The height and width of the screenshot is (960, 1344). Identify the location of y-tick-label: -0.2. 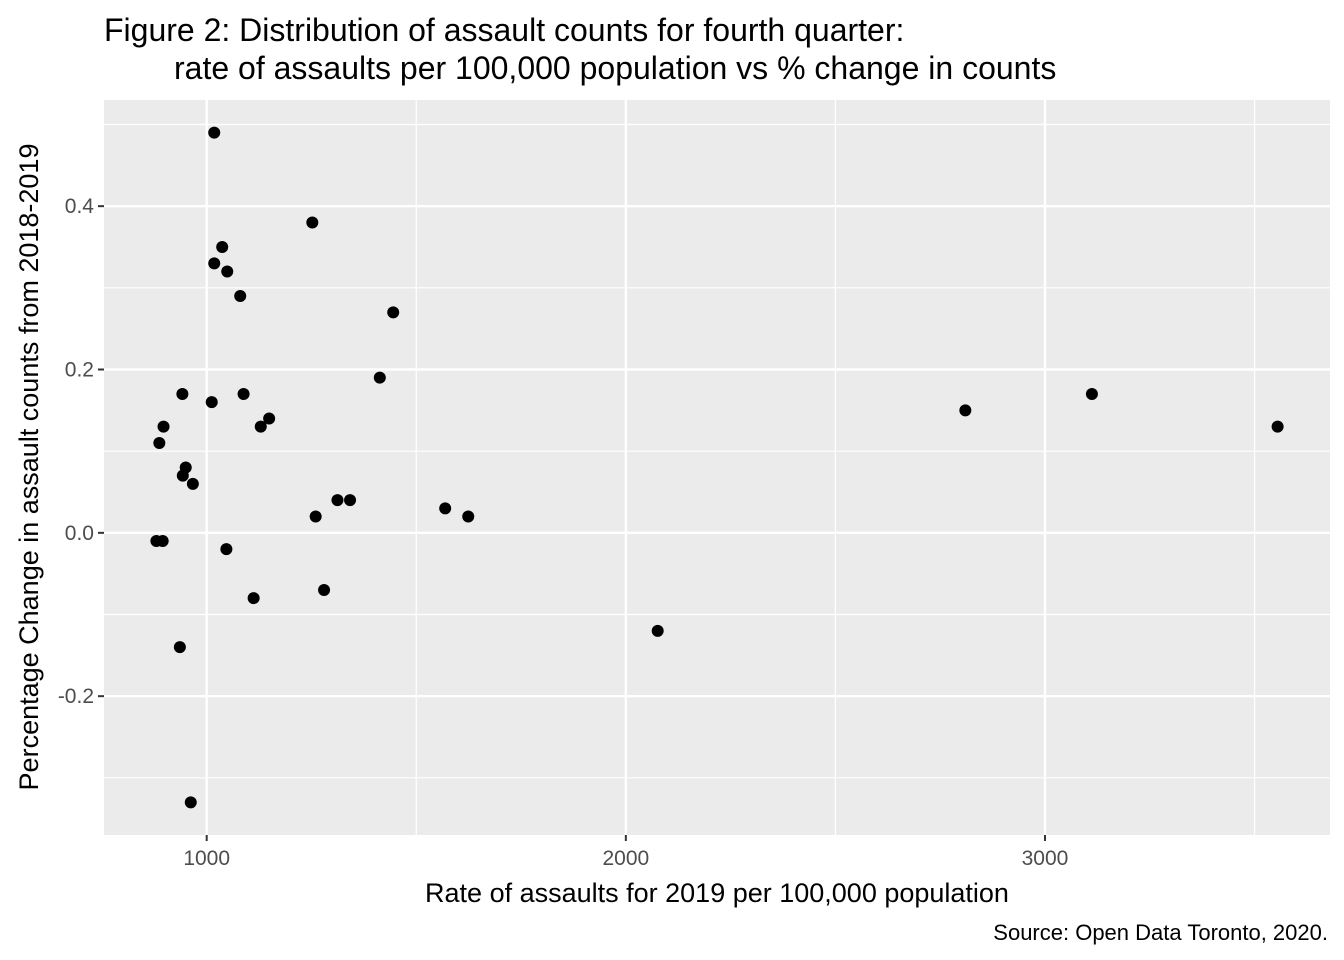
(76, 696).